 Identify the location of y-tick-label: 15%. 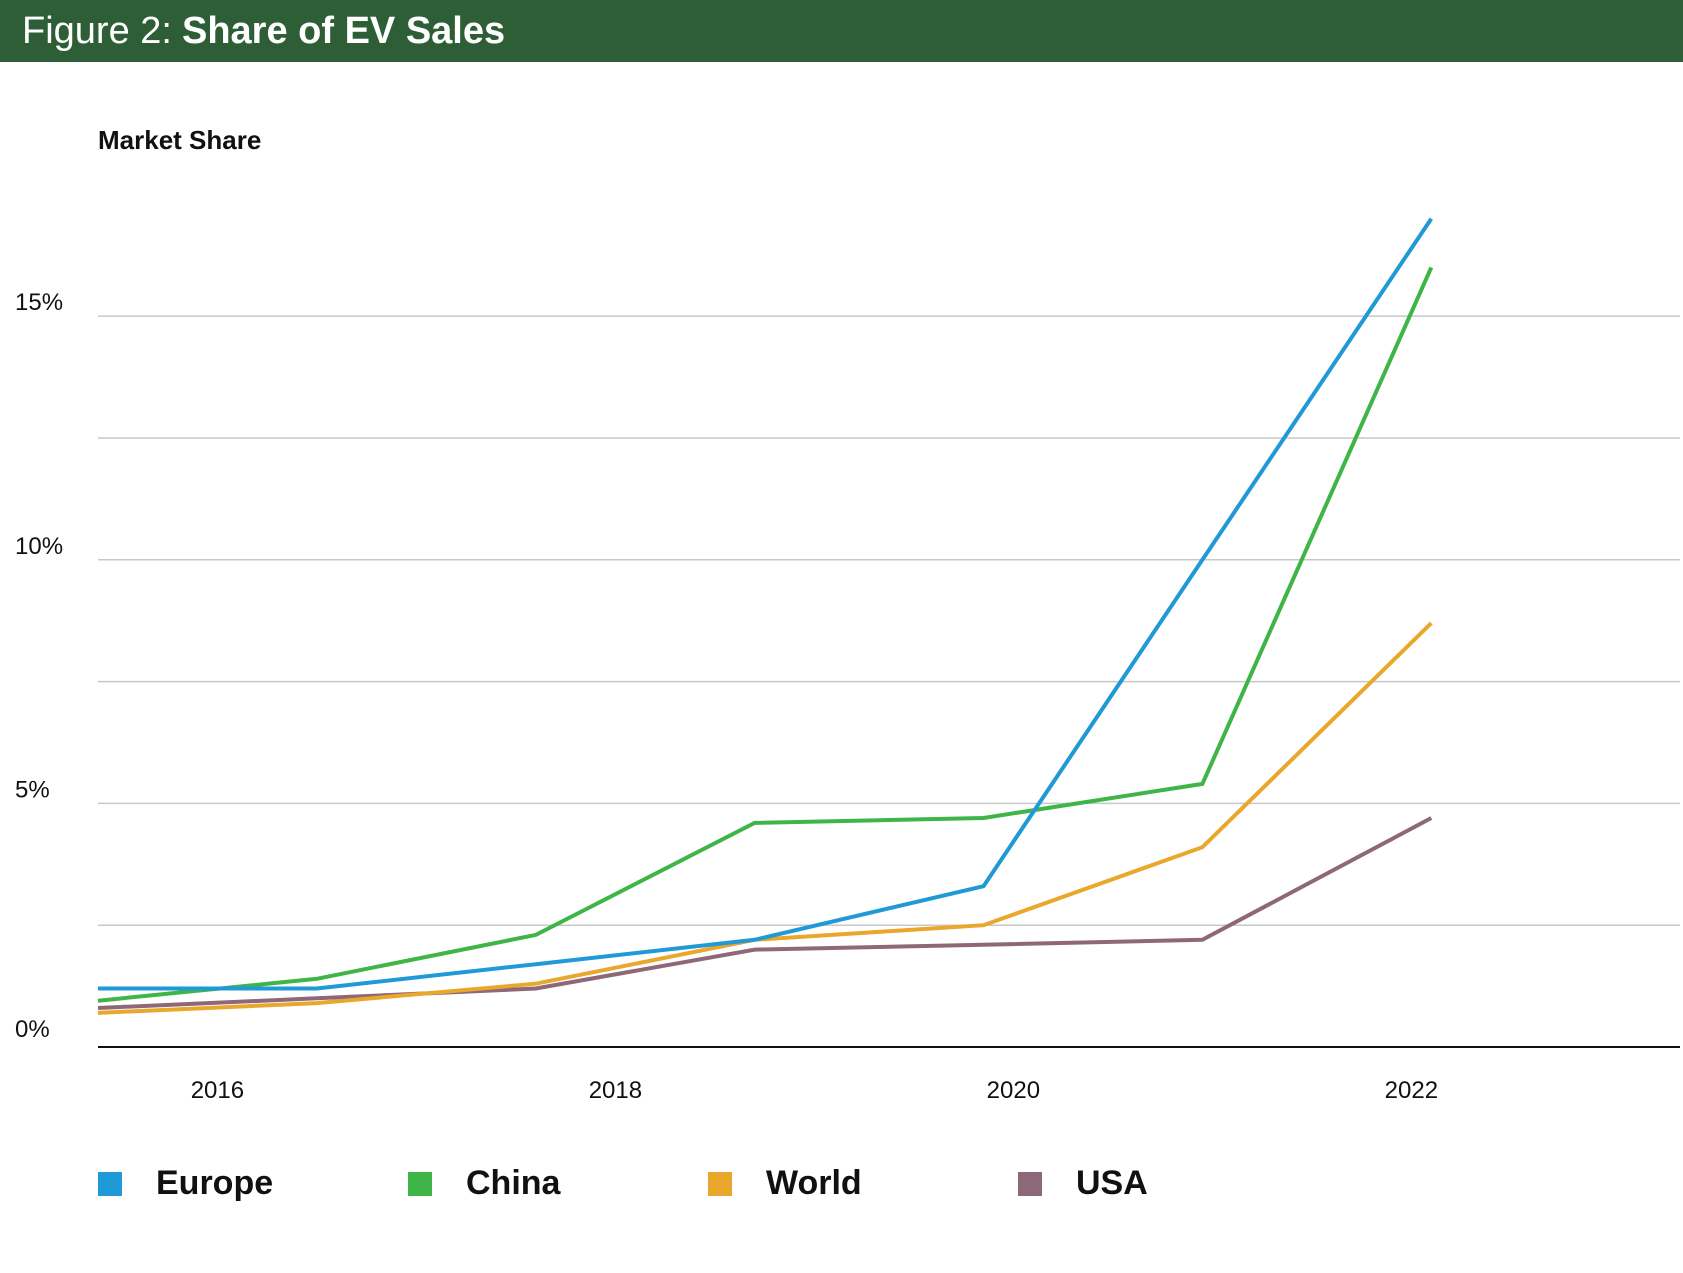
(39, 302).